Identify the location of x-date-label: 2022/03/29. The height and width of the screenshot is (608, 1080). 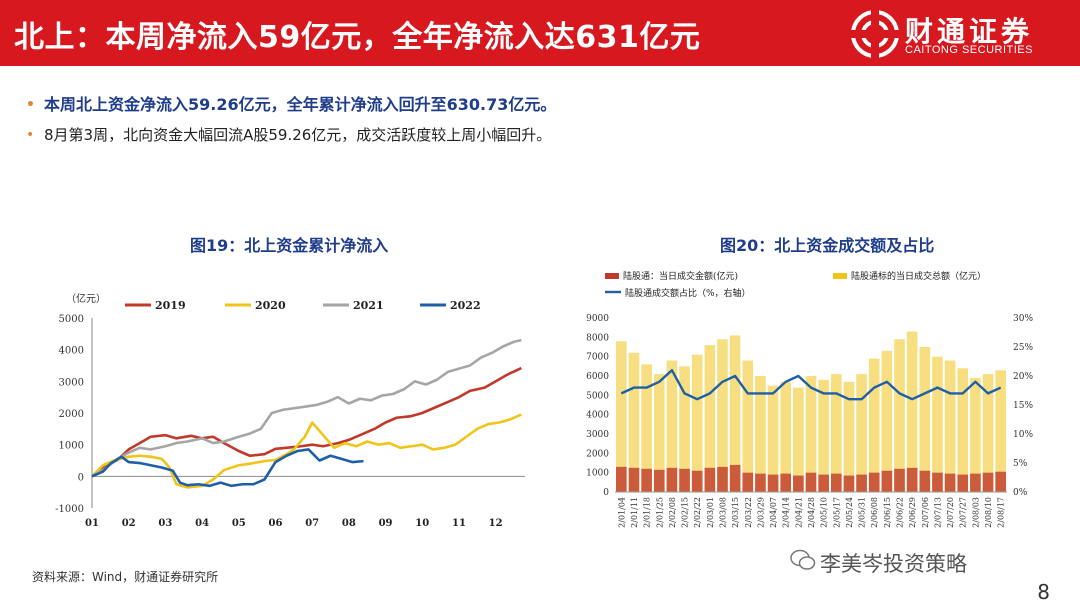
(760, 512).